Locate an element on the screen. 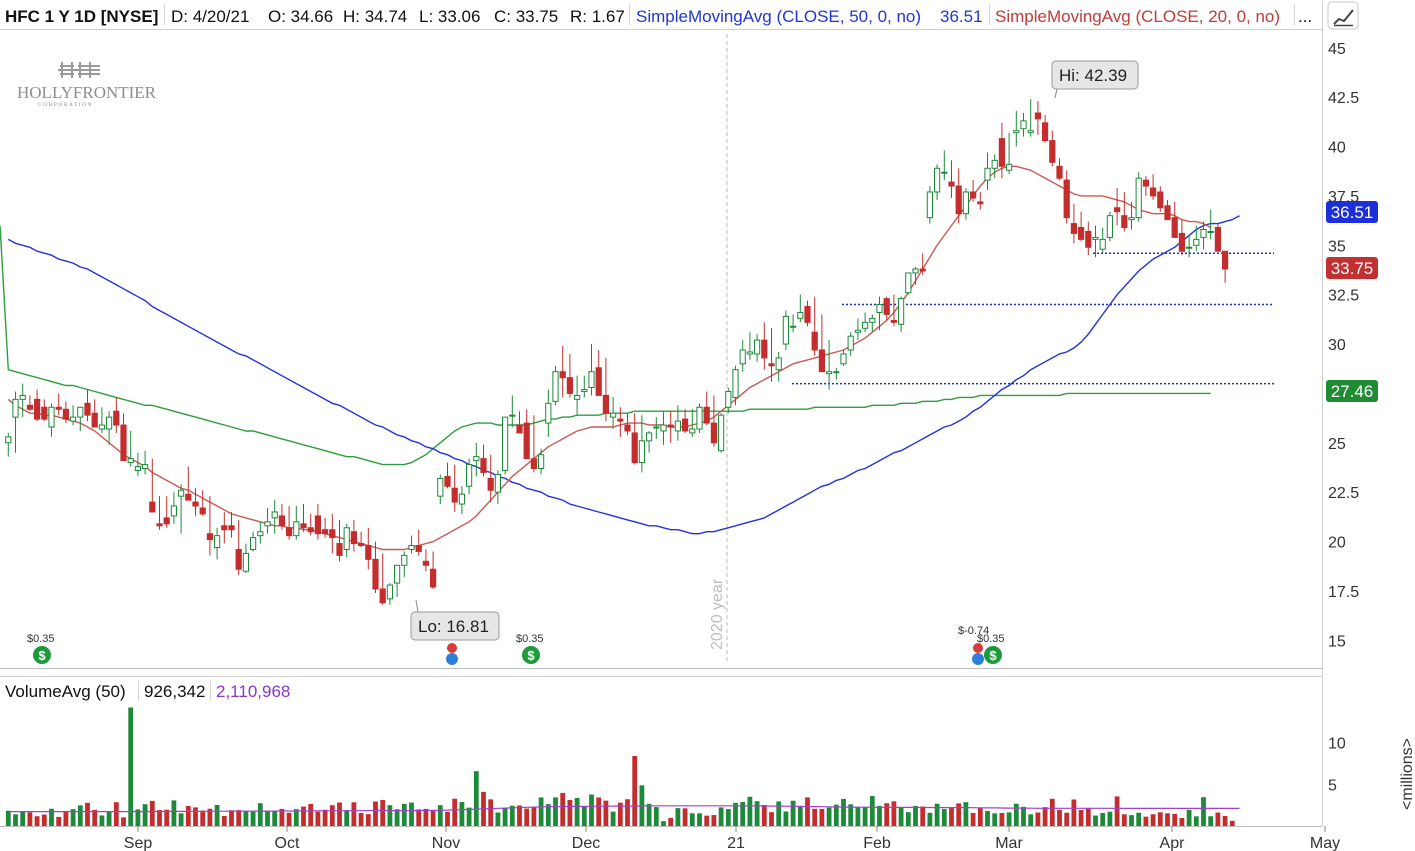 This screenshot has height=851, width=1415. volume-study-label: VolumeAvg (50) is located at coordinates (65, 691).